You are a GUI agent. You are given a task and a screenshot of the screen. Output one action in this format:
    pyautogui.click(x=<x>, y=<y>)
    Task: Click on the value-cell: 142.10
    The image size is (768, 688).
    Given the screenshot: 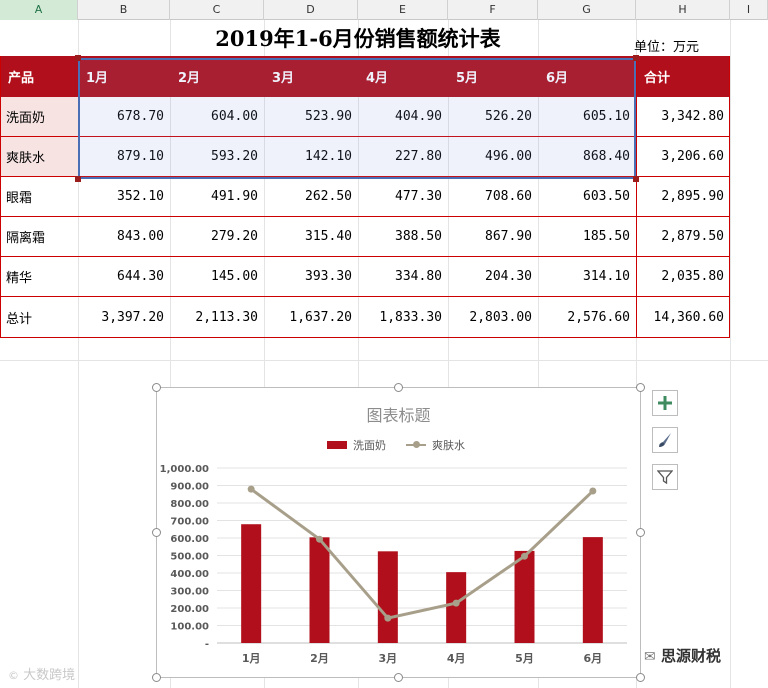 What is the action you would take?
    pyautogui.click(x=311, y=157)
    